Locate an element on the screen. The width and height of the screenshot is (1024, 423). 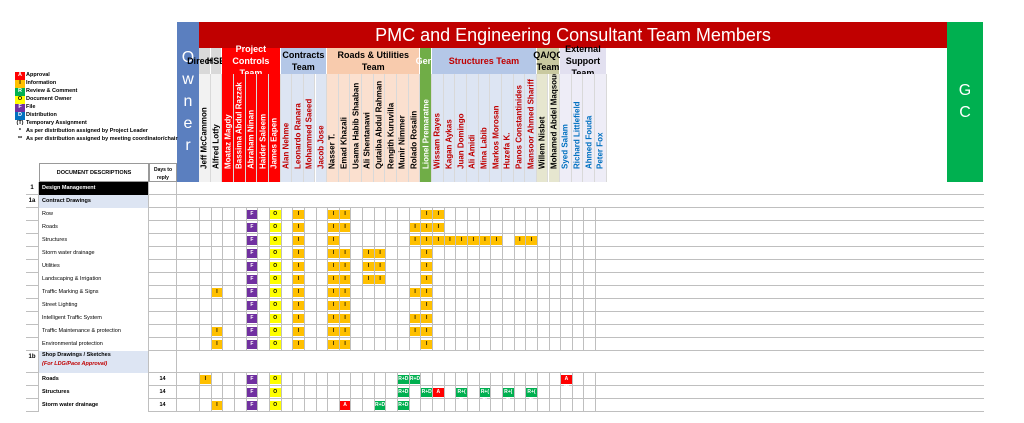
matrix-cell: A (T) is located at coordinates (566, 383).